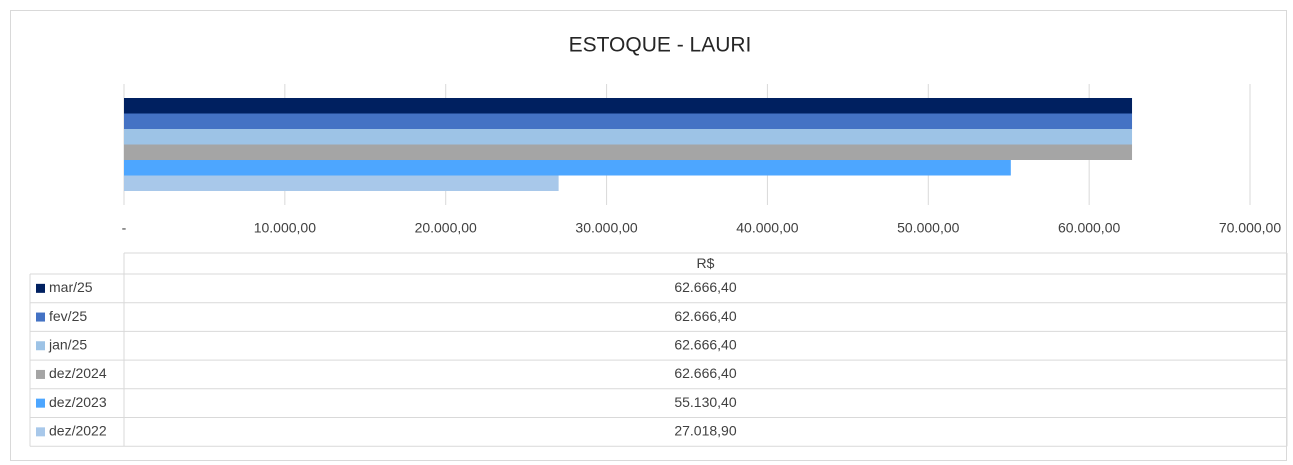 The height and width of the screenshot is (465, 1293). What do you see at coordinates (1250, 228) in the screenshot?
I see `x-tick-label: 70.000,00` at bounding box center [1250, 228].